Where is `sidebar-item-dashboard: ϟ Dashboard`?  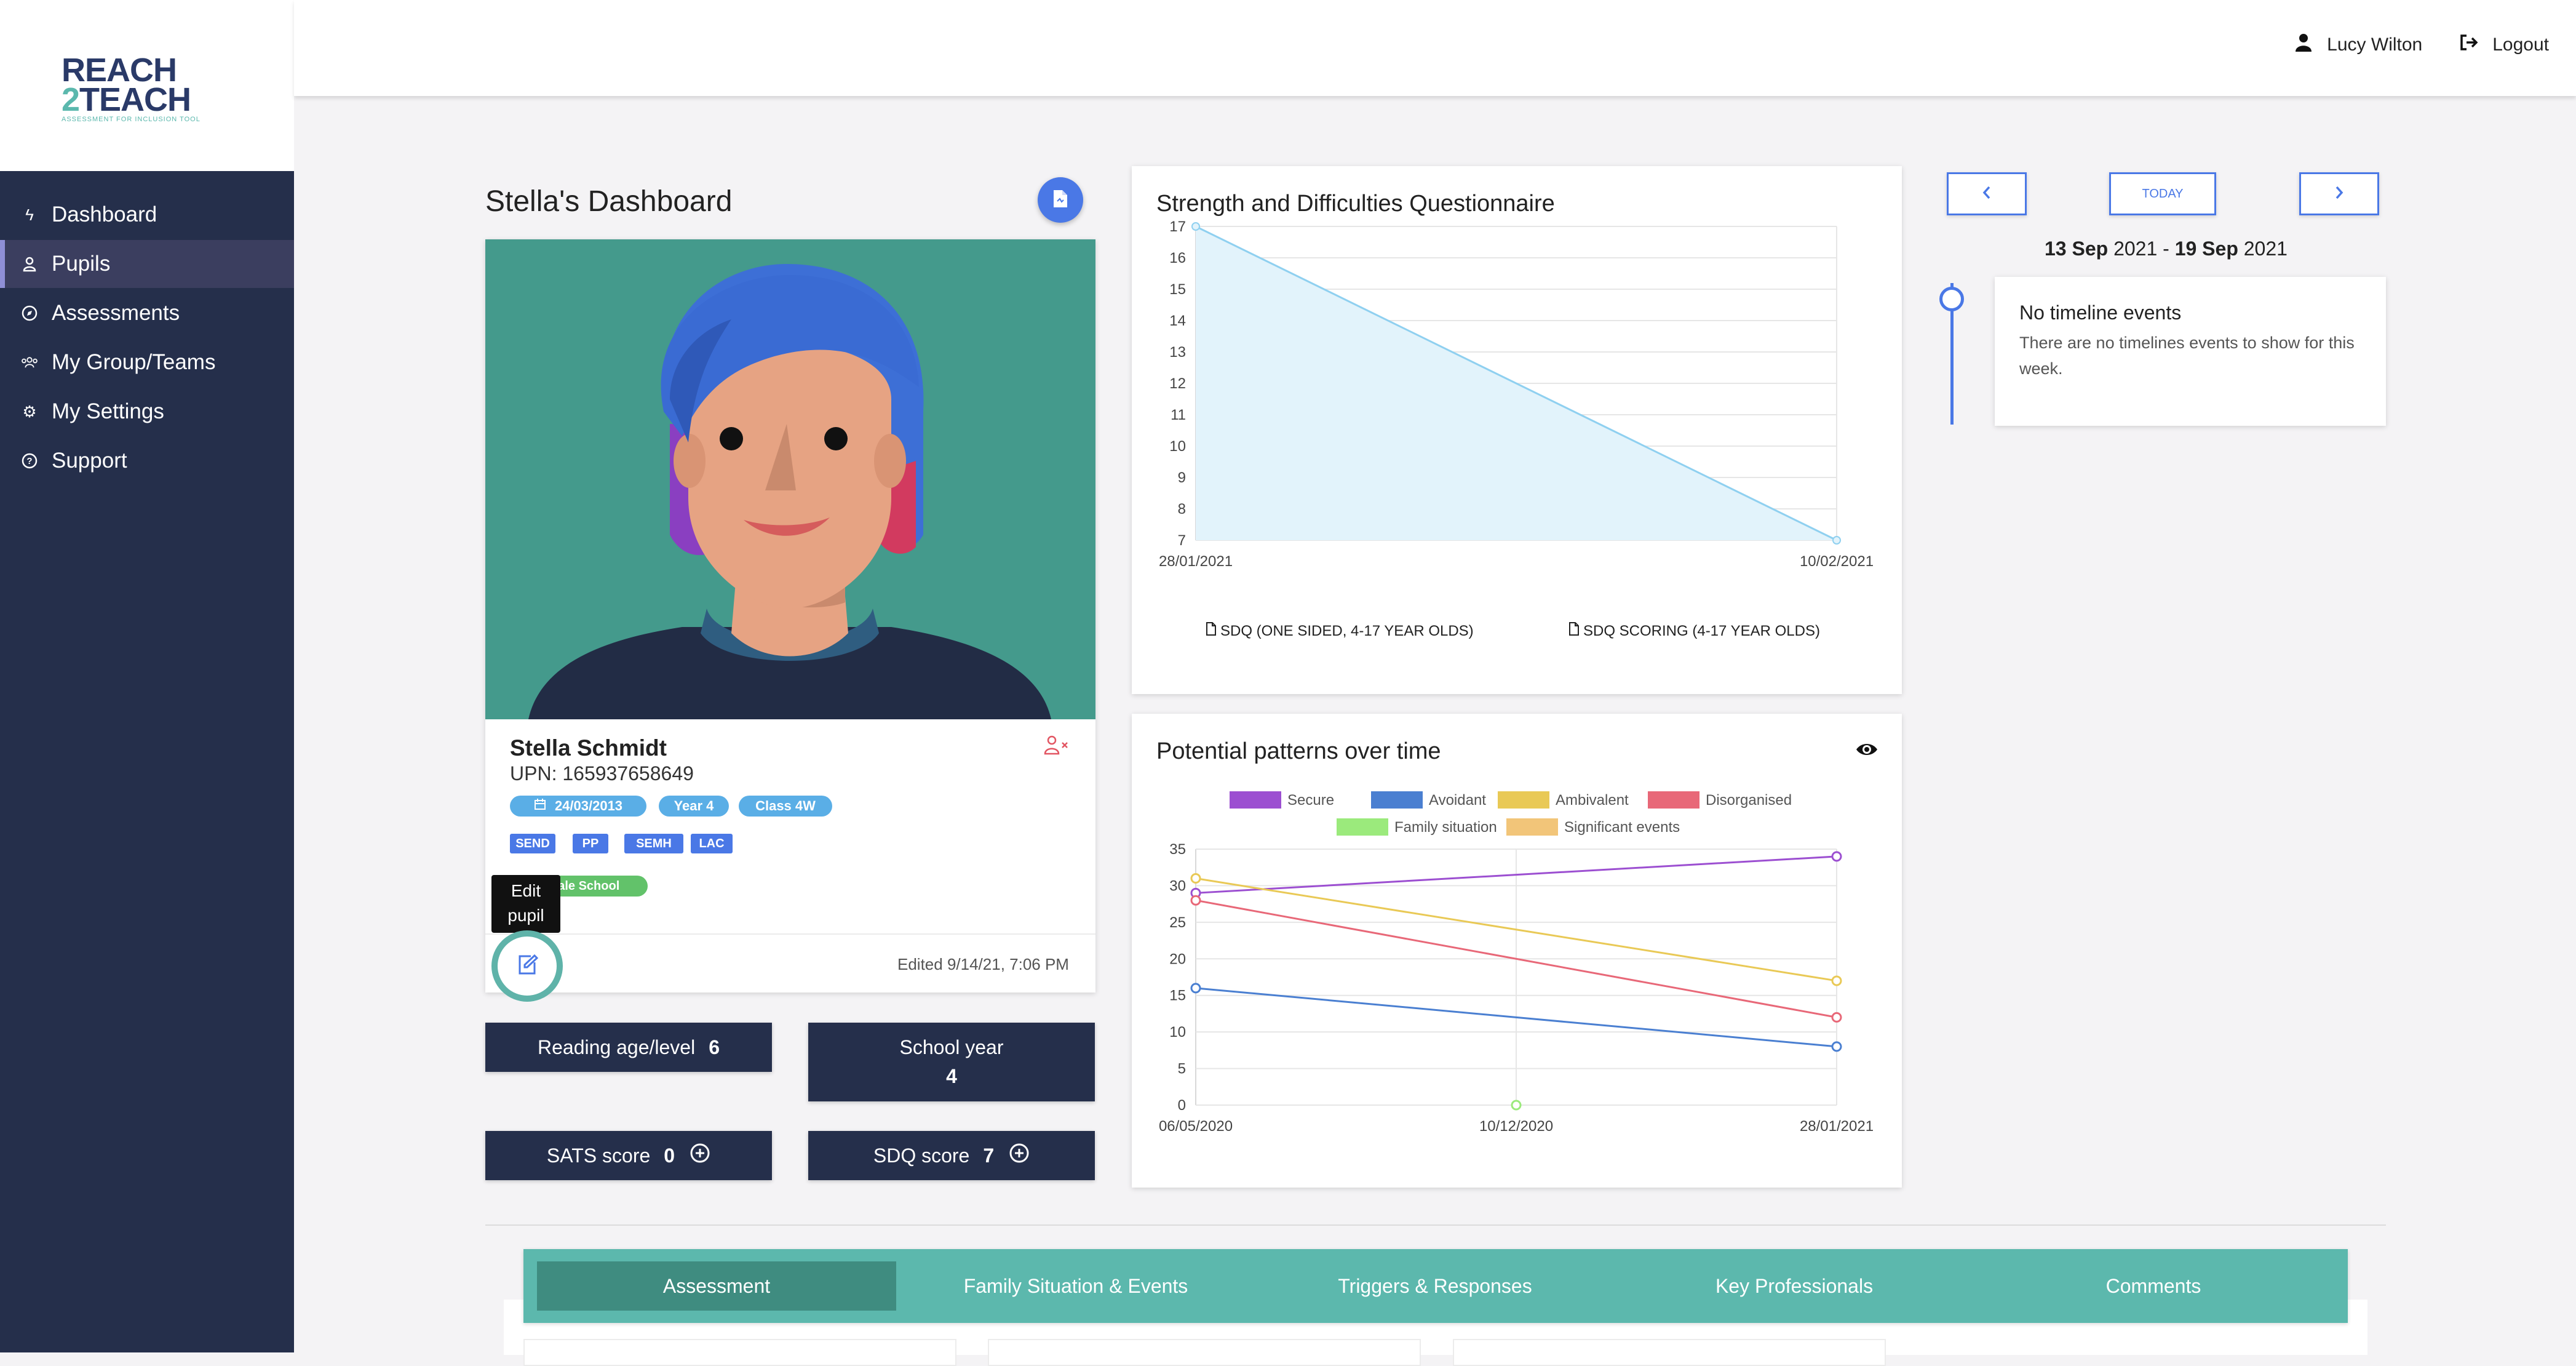 sidebar-item-dashboard: ϟ Dashboard is located at coordinates (147, 215).